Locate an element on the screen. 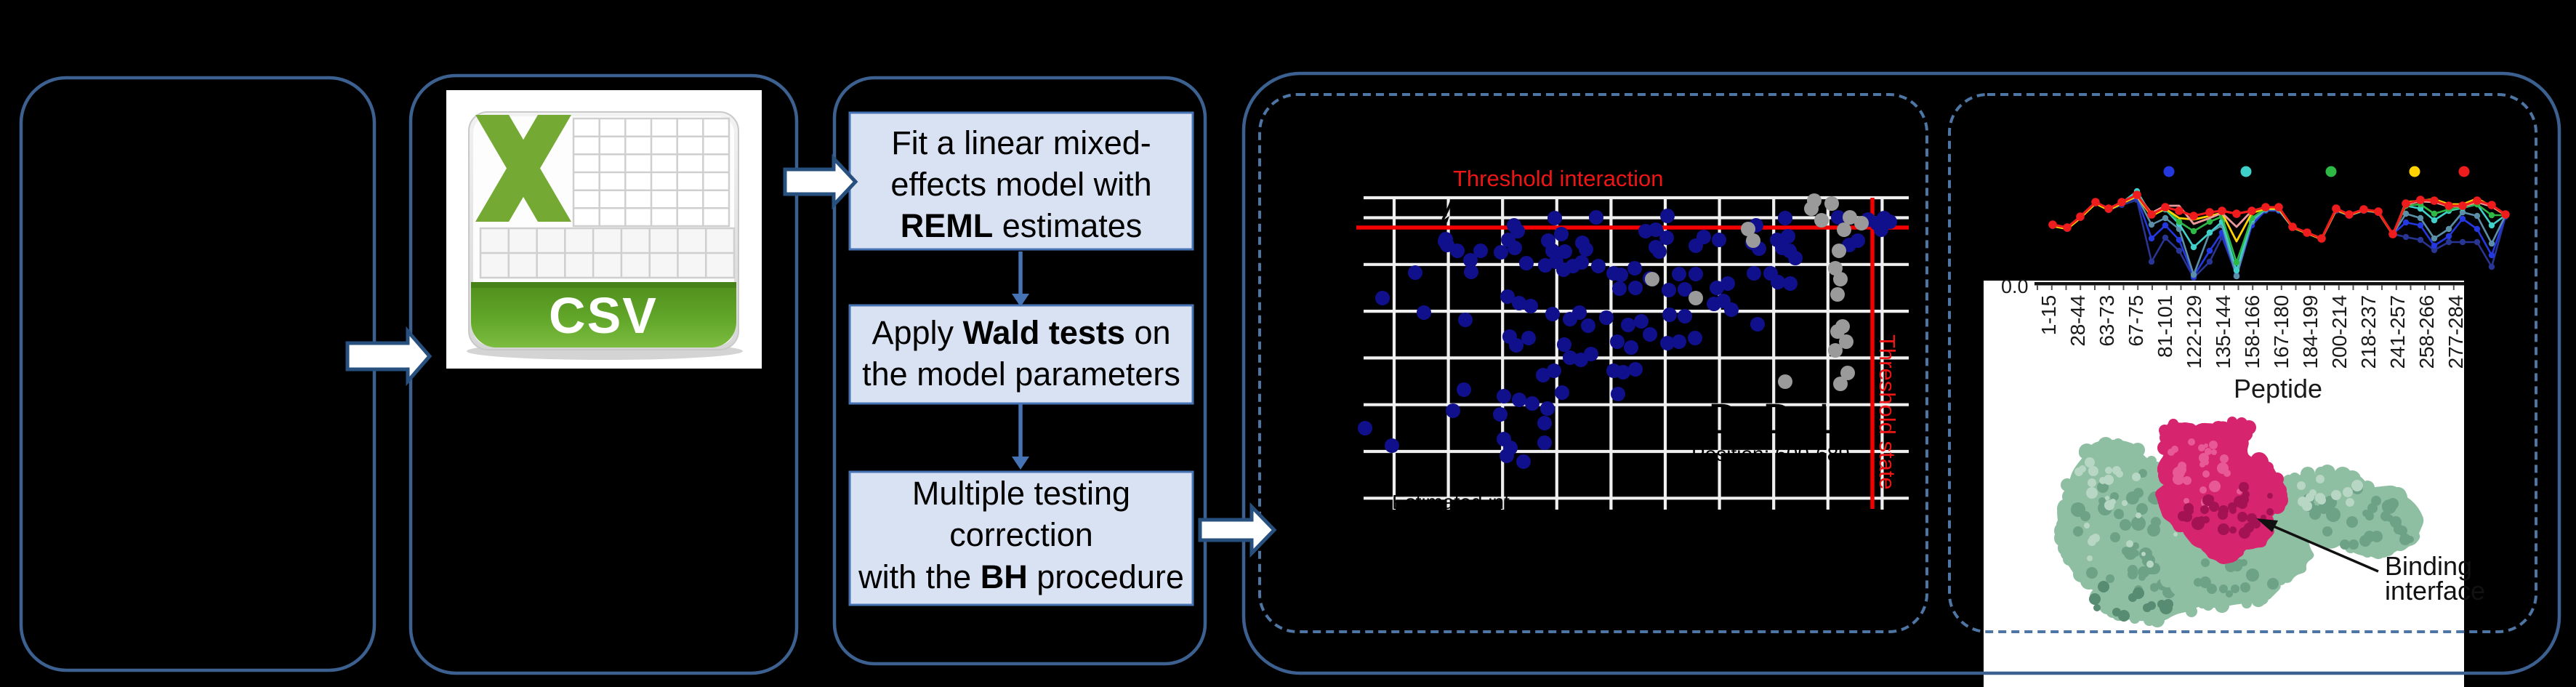 This screenshot has width=2576, height=687. svg-text: 135-144 is located at coordinates (2223, 332).